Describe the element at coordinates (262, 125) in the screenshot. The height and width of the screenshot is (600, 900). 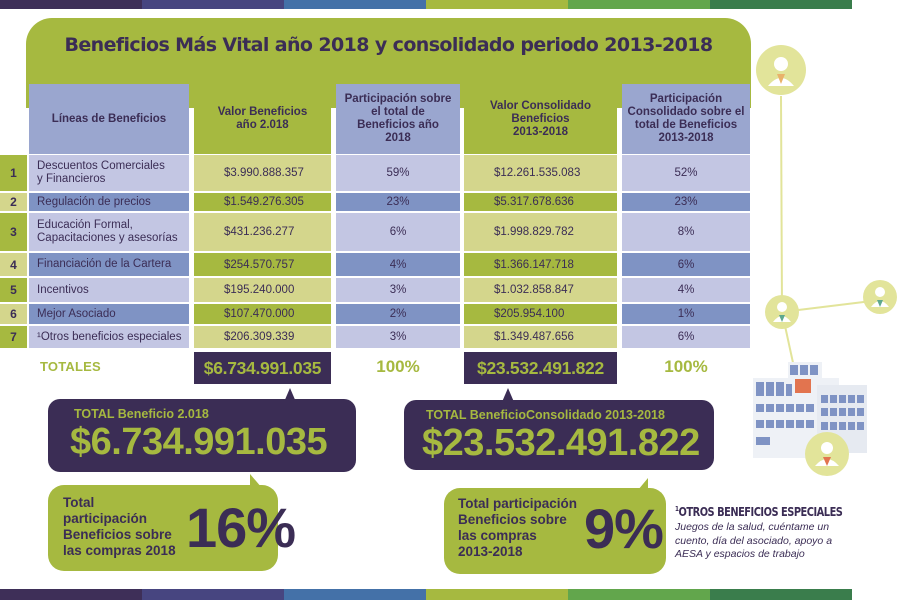
I see `header-line: año 2.018` at that location.